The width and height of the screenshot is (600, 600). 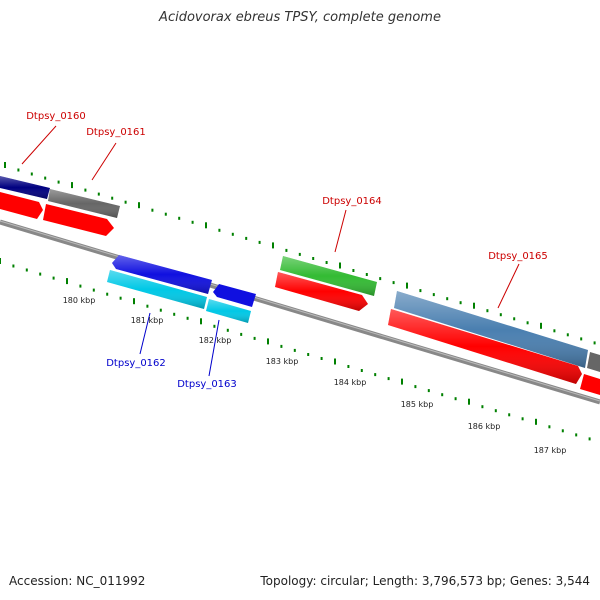 What do you see at coordinates (116, 132) in the screenshot?
I see `gene-label-dtpsy-0161: Dtpsy_0161` at bounding box center [116, 132].